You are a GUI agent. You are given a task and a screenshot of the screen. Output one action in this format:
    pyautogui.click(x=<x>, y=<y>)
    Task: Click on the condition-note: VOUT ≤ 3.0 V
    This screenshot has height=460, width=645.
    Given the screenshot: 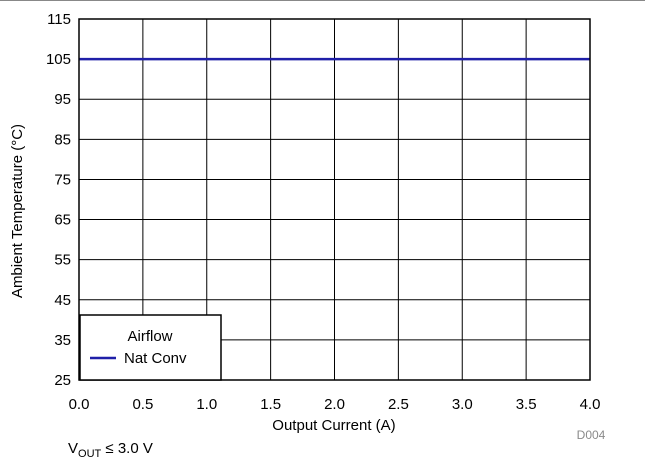 What is the action you would take?
    pyautogui.click(x=110, y=450)
    